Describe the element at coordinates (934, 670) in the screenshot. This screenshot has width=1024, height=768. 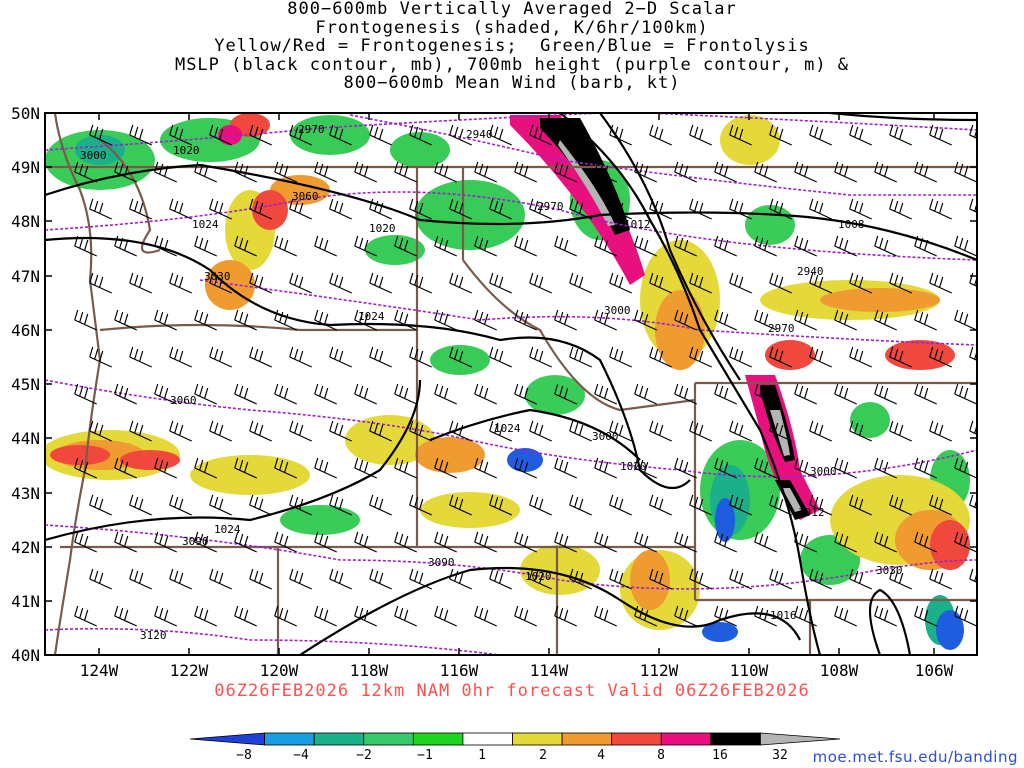
I see `lon-label: 106W` at that location.